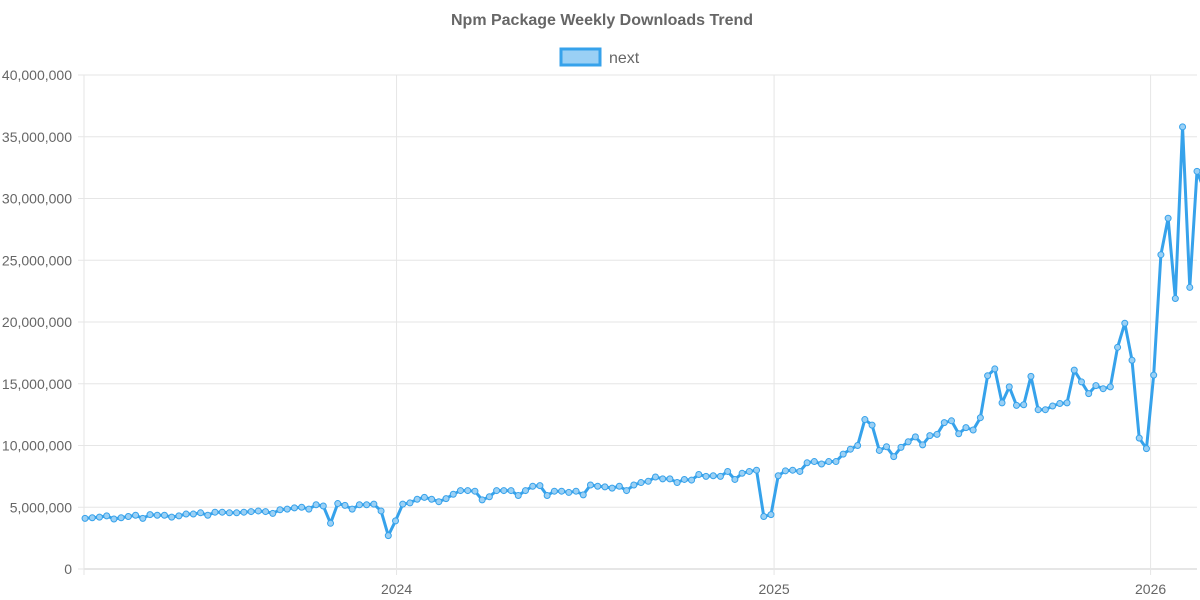  What do you see at coordinates (624, 58) in the screenshot?
I see `legend-label-next: next` at bounding box center [624, 58].